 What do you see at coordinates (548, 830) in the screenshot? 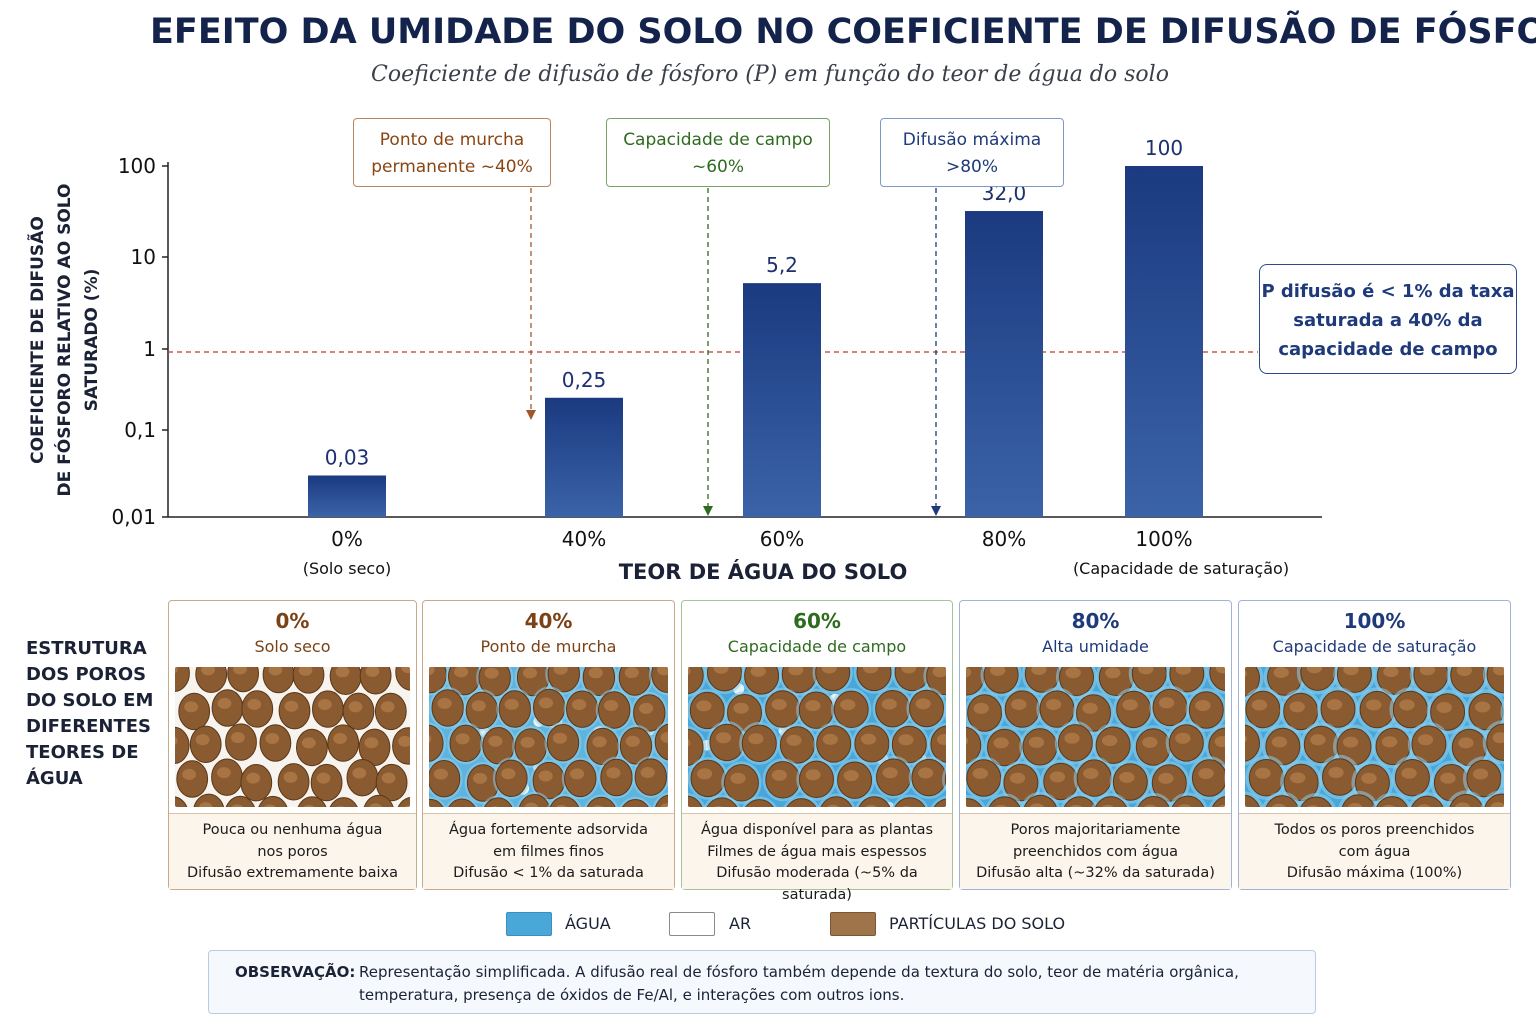
I see `description-line: Água fortemente adsorvida` at bounding box center [548, 830].